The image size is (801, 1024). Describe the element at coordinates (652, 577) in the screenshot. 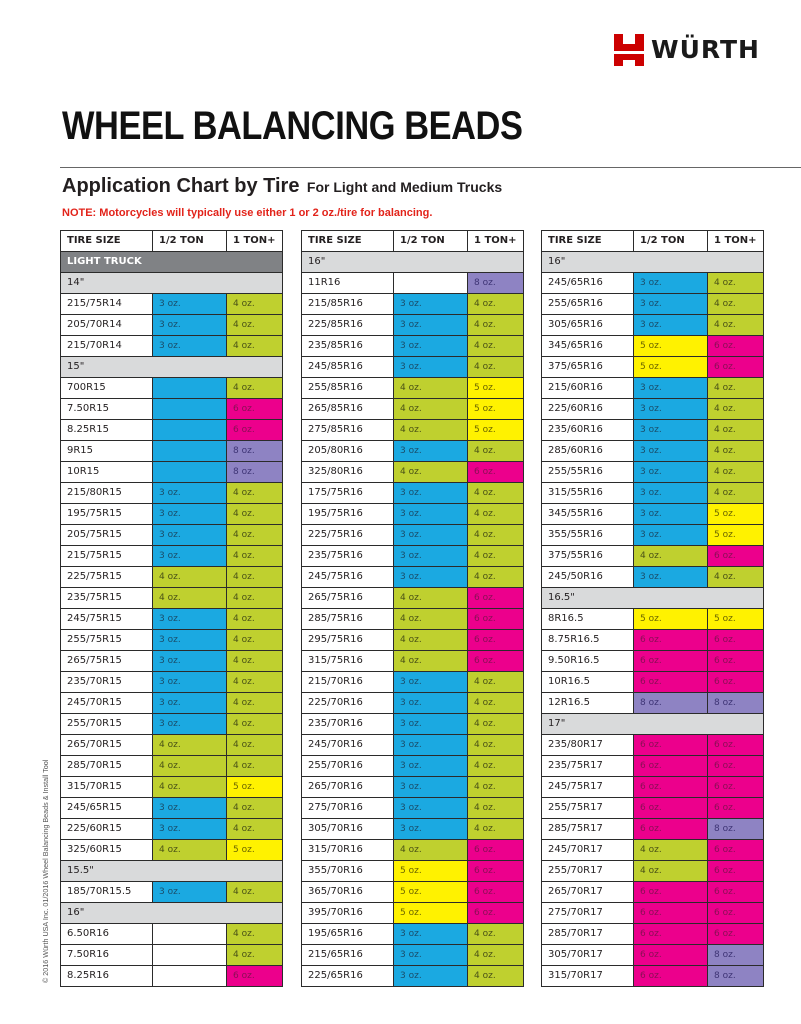

I see `table-row: 245/50R16 3 oz. 4 oz.` at that location.